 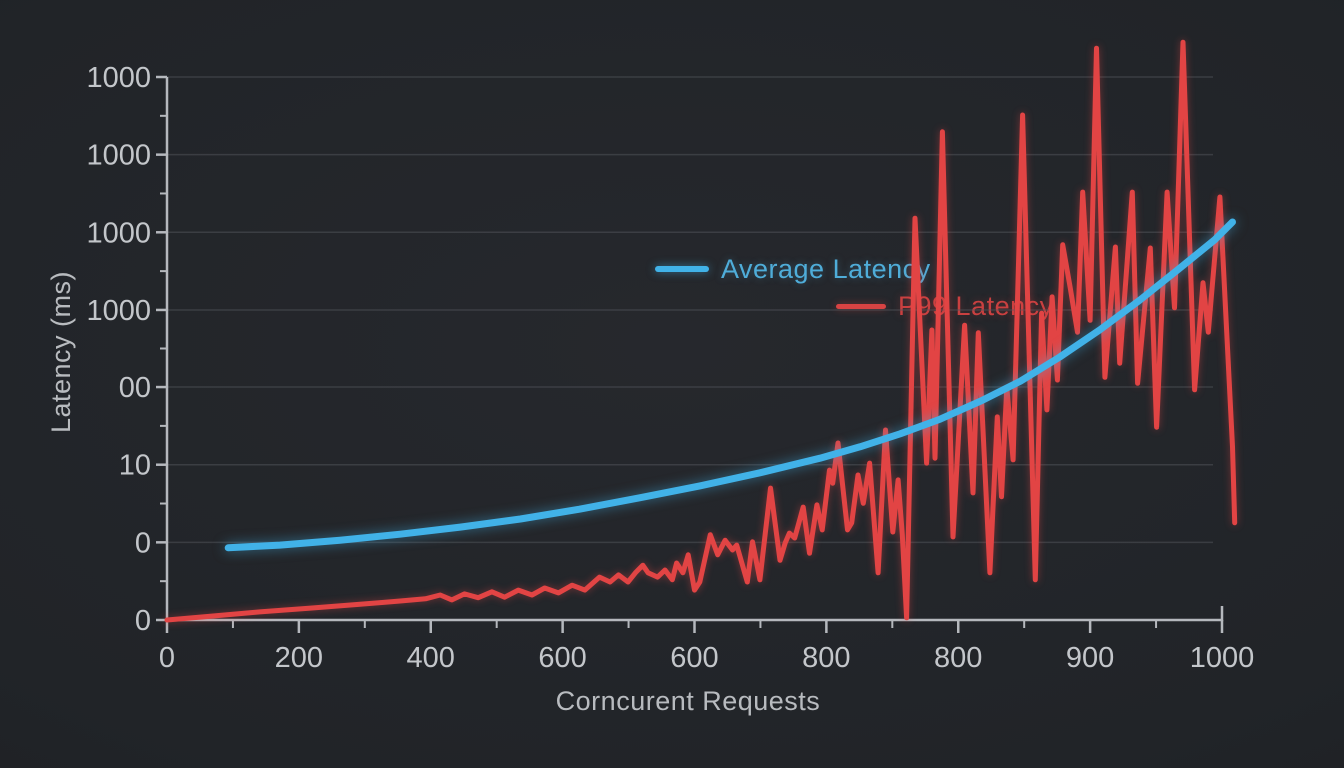 I want to click on x-tick-label-1: 200, so click(x=299, y=658).